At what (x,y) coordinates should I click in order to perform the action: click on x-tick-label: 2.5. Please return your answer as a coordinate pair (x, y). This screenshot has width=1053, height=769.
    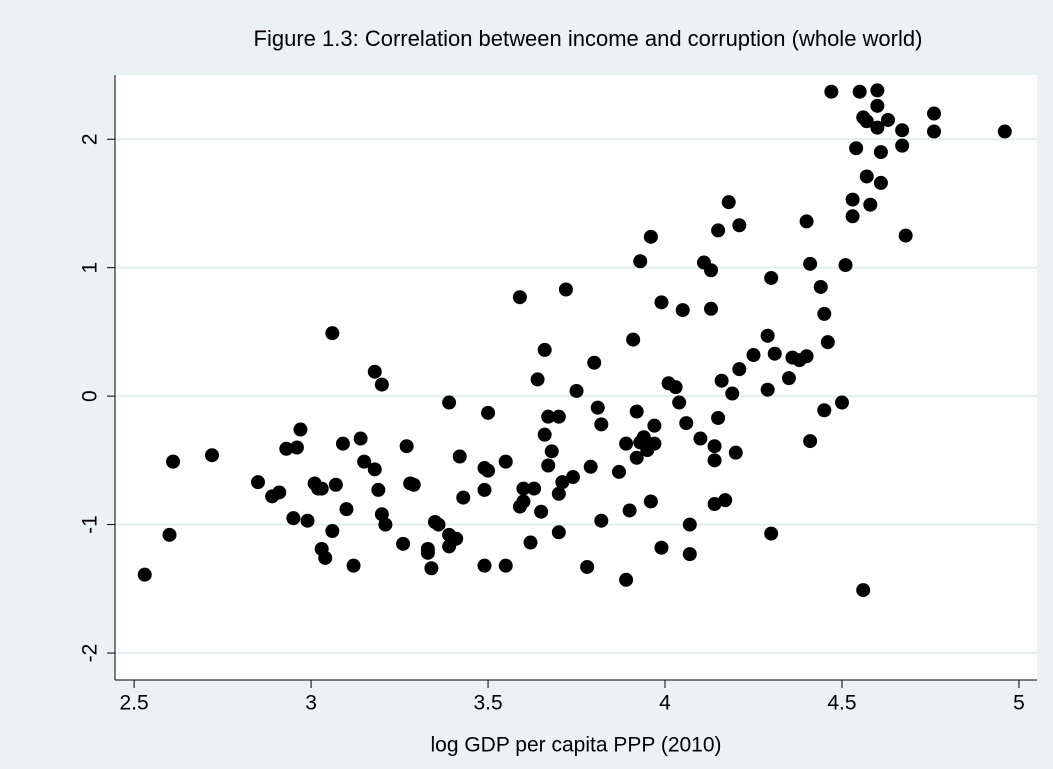
    Looking at the image, I should click on (134, 703).